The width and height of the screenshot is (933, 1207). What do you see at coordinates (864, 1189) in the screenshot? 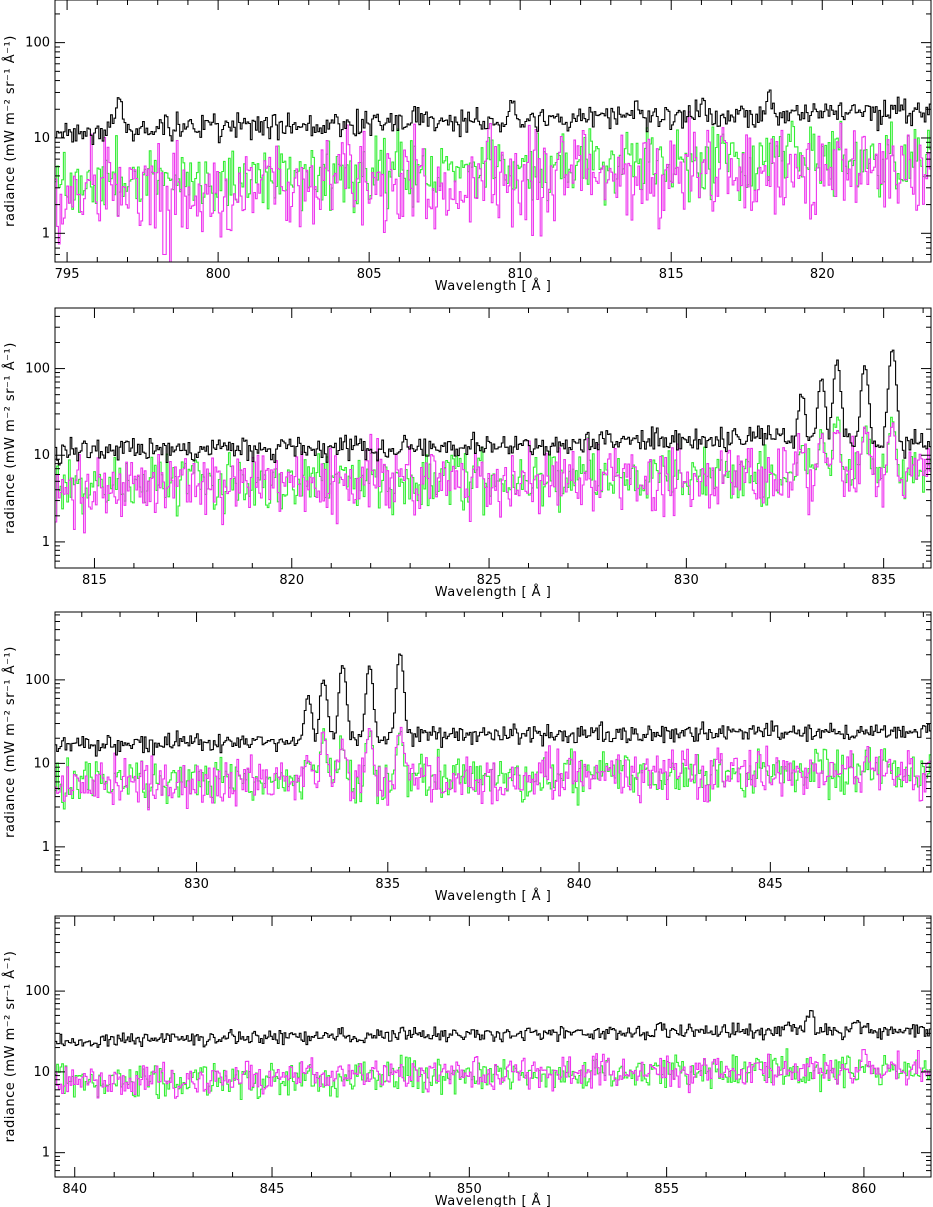
I see `x-tick-label: 860` at bounding box center [864, 1189].